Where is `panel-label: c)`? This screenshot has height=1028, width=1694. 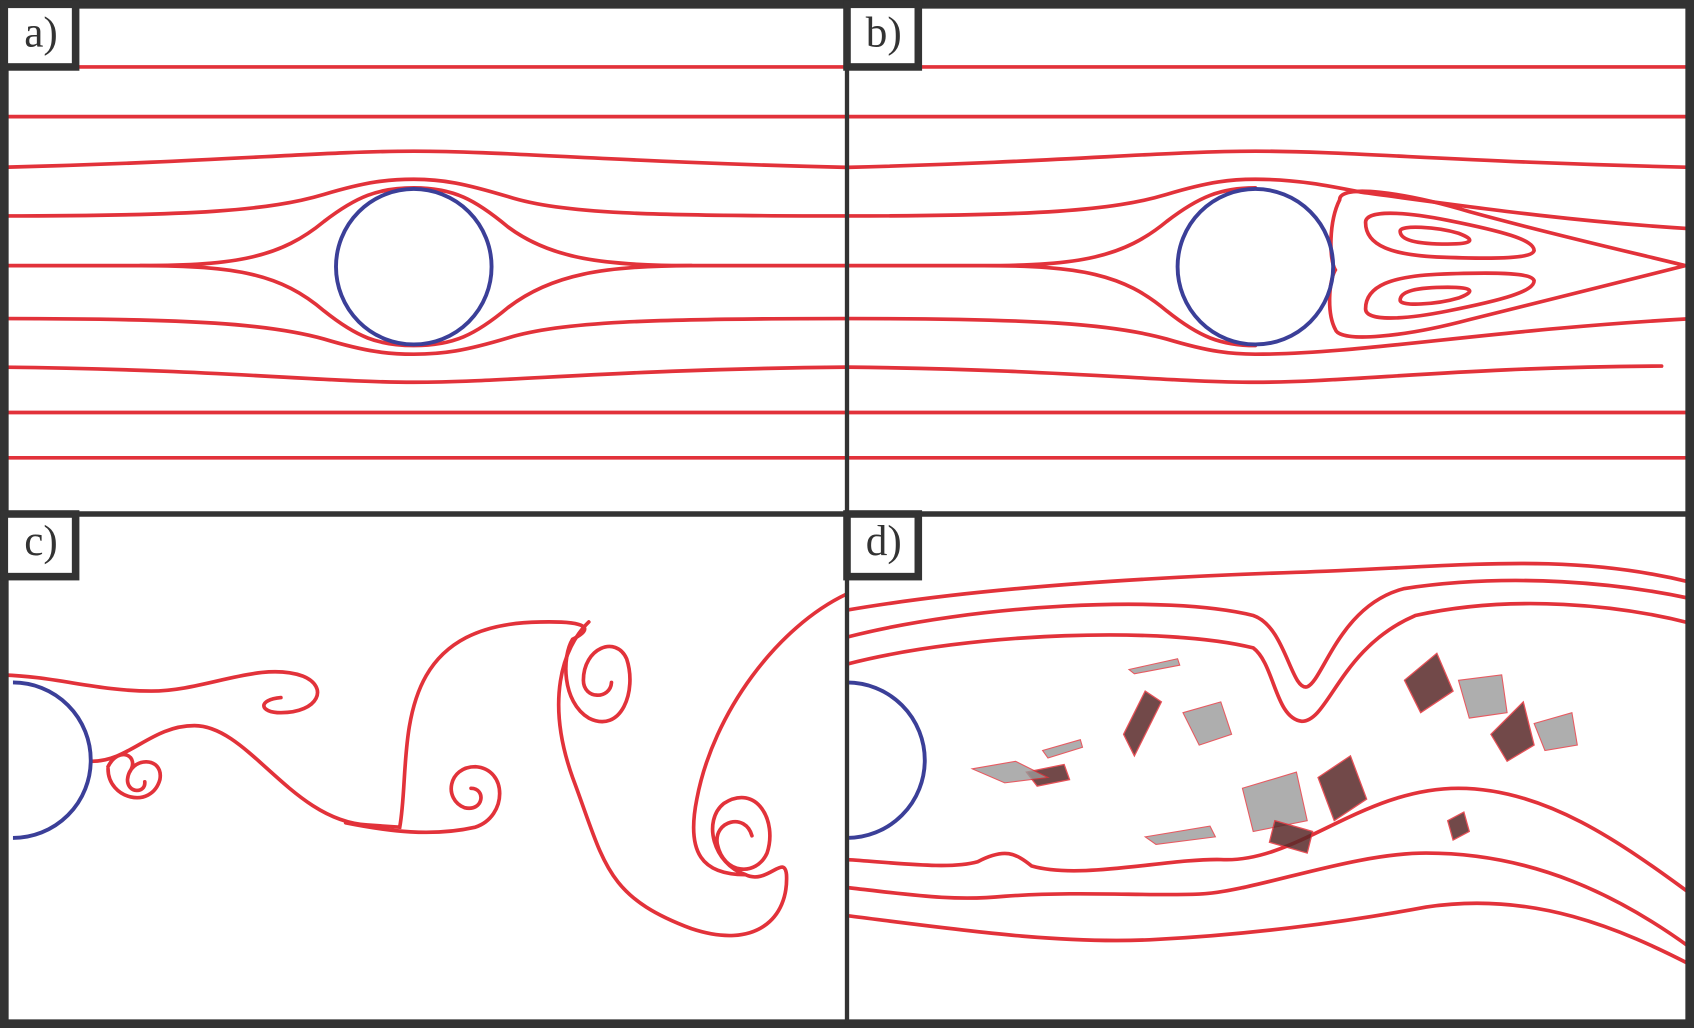 panel-label: c) is located at coordinates (41, 541).